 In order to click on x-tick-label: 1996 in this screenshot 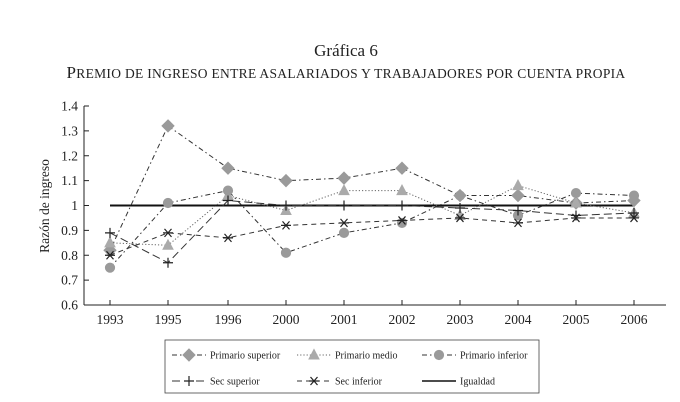, I will do `click(228, 319)`.